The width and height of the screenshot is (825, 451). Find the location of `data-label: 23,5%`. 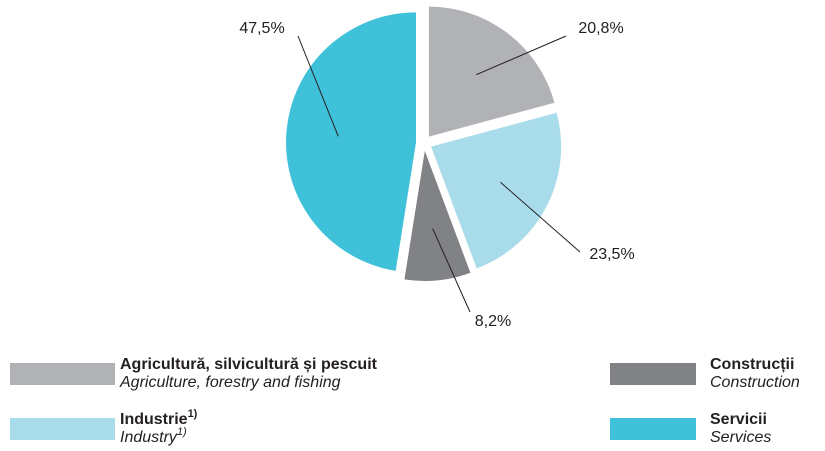

data-label: 23,5% is located at coordinates (611, 254).